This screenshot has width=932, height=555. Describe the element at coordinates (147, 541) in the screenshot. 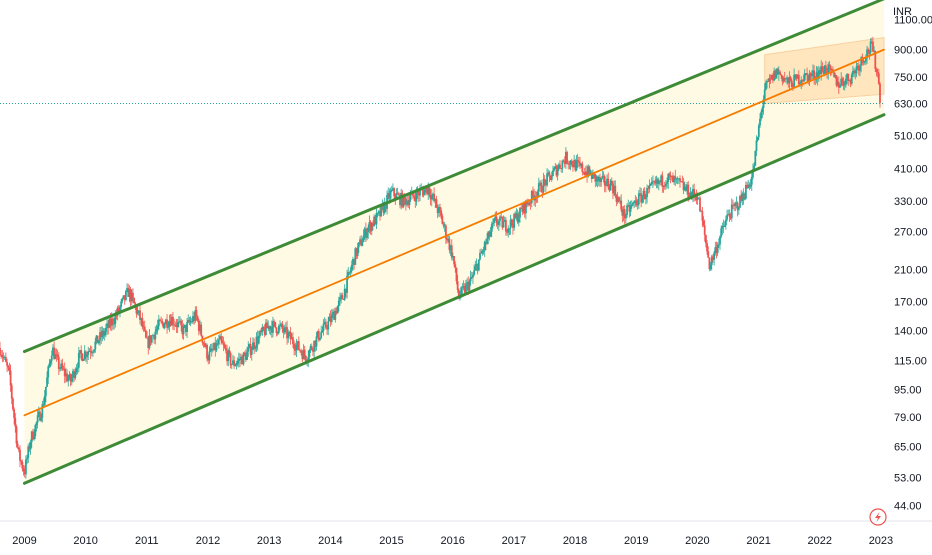

I see `x-tick-label: 2011` at that location.